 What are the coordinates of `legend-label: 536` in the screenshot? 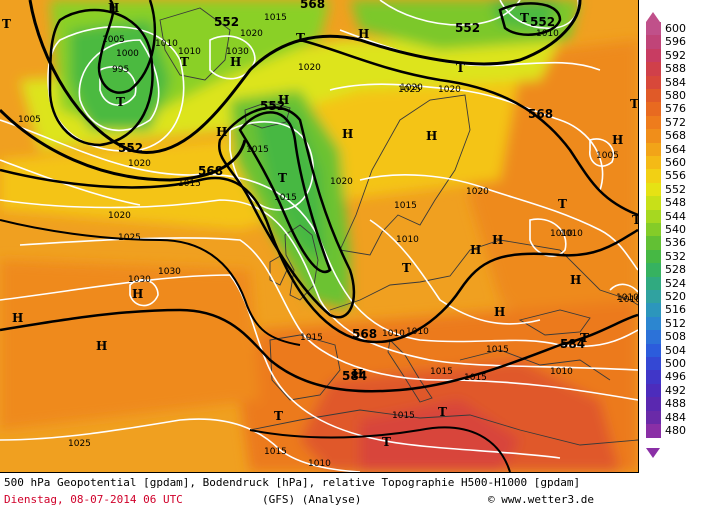 It's located at (675, 243).